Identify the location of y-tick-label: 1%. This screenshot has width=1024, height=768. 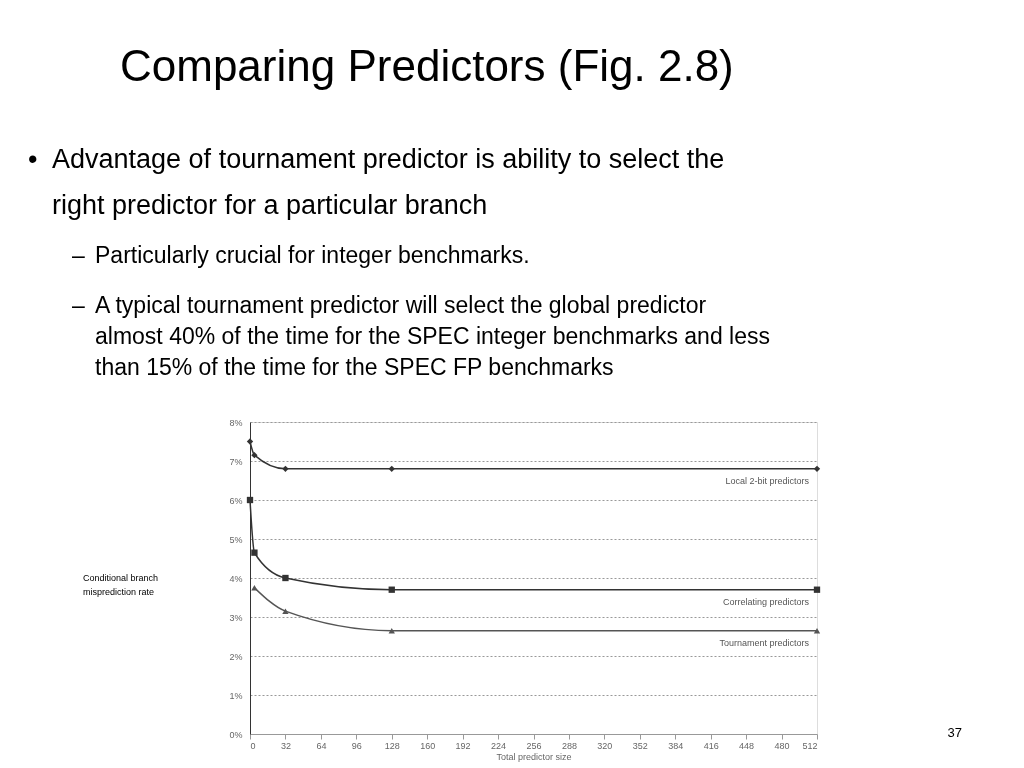
(236, 695).